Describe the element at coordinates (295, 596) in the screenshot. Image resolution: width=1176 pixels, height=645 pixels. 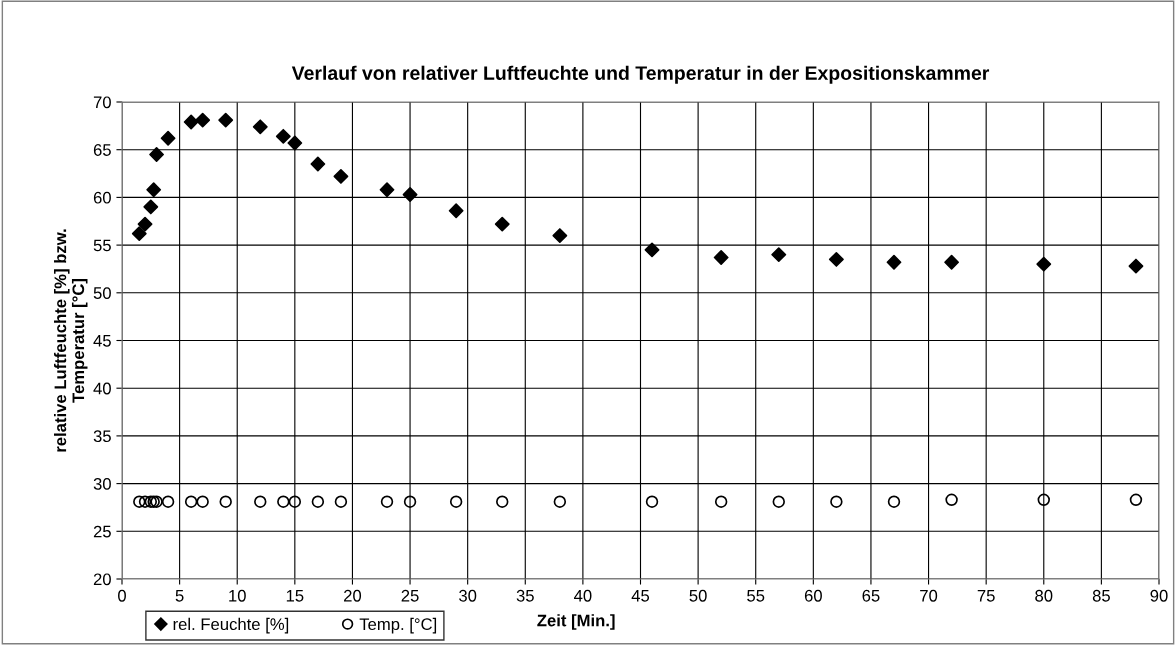
I see `x-tick-label: 15` at that location.